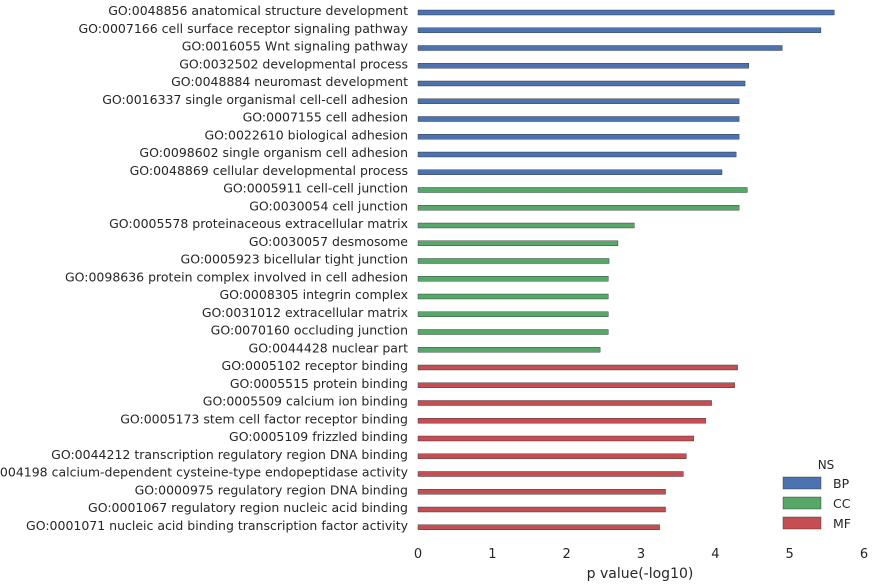 This screenshot has height=587, width=875. What do you see at coordinates (864, 554) in the screenshot?
I see `x-tick-label: 6` at bounding box center [864, 554].